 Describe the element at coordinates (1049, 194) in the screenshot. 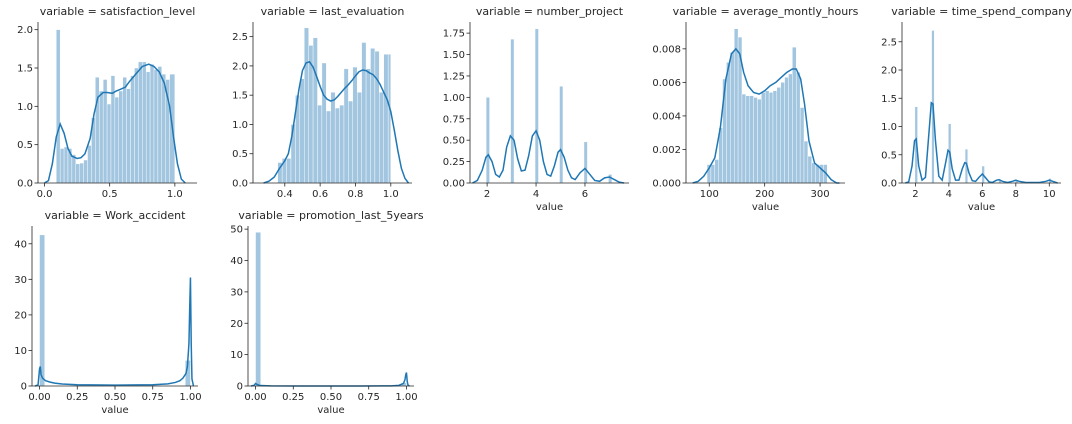

I see `x-tick-label: 10` at that location.